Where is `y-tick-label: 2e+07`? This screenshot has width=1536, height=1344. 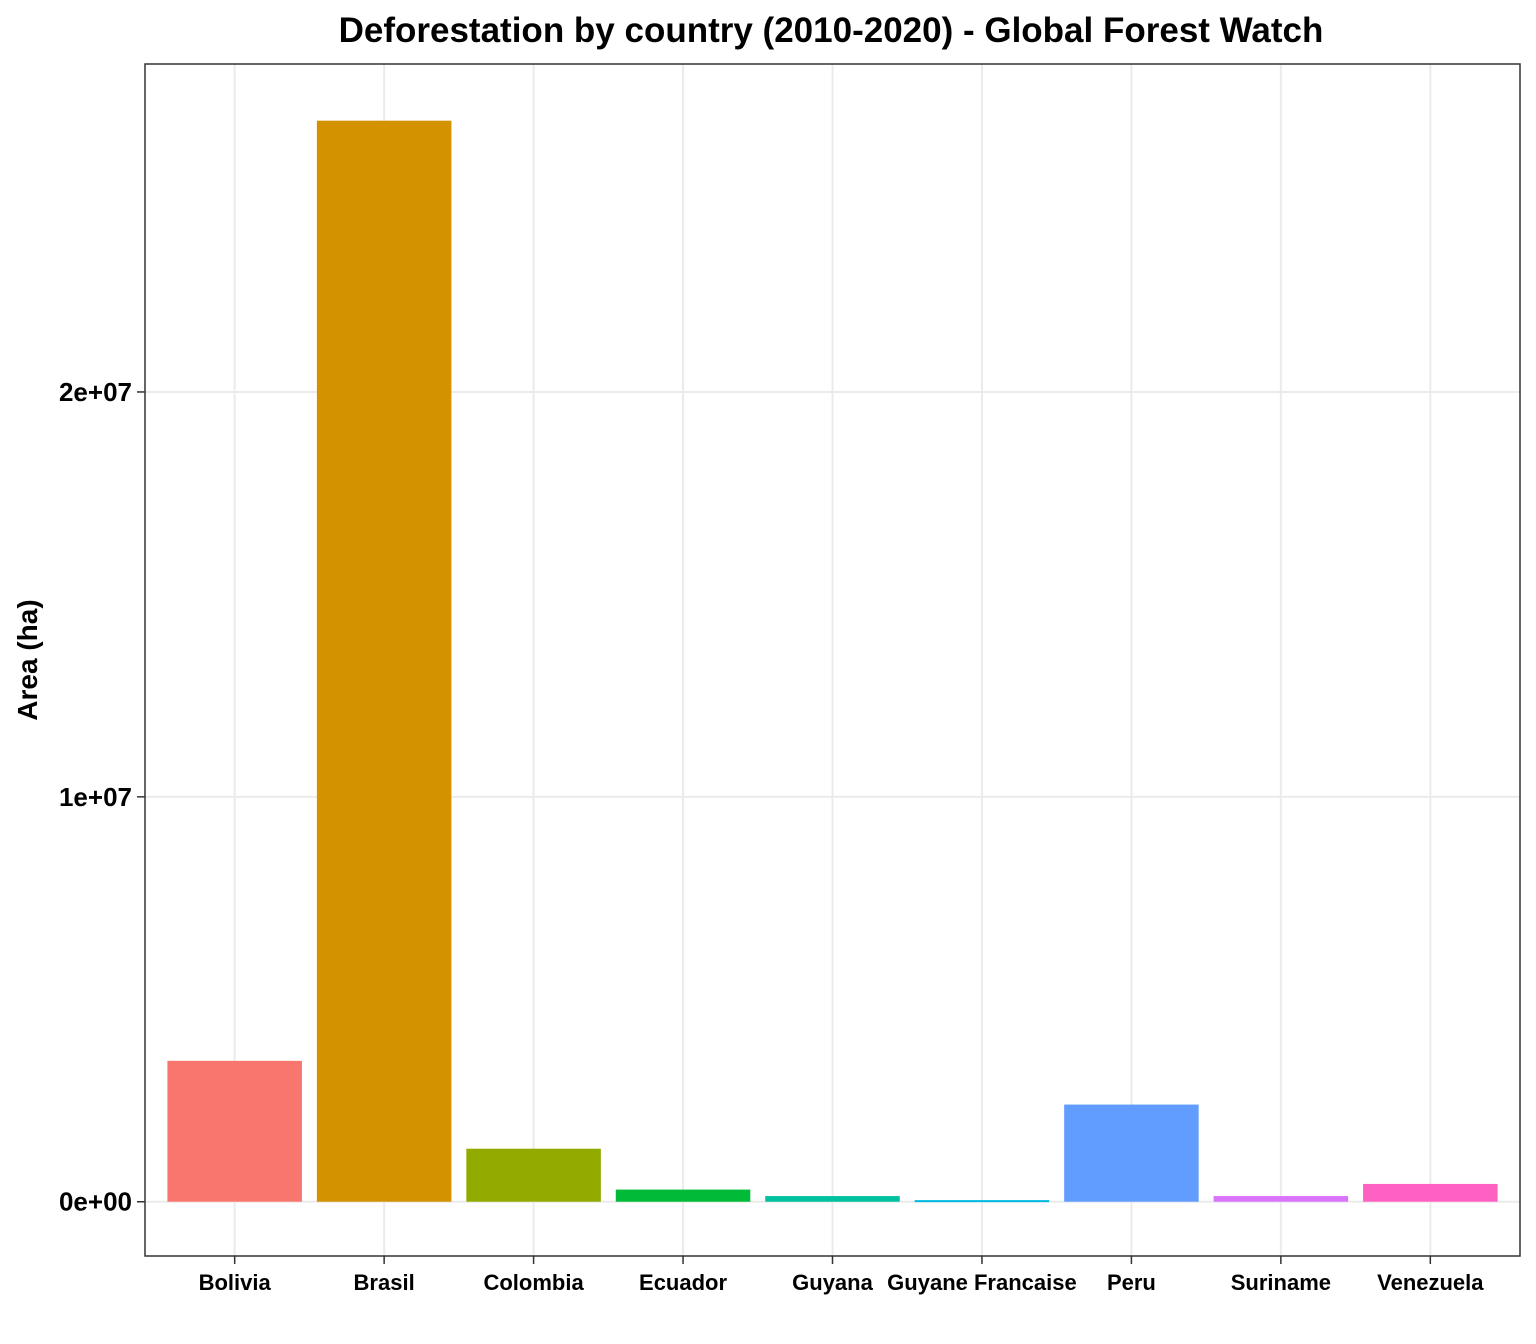 y-tick-label: 2e+07 is located at coordinates (95, 392).